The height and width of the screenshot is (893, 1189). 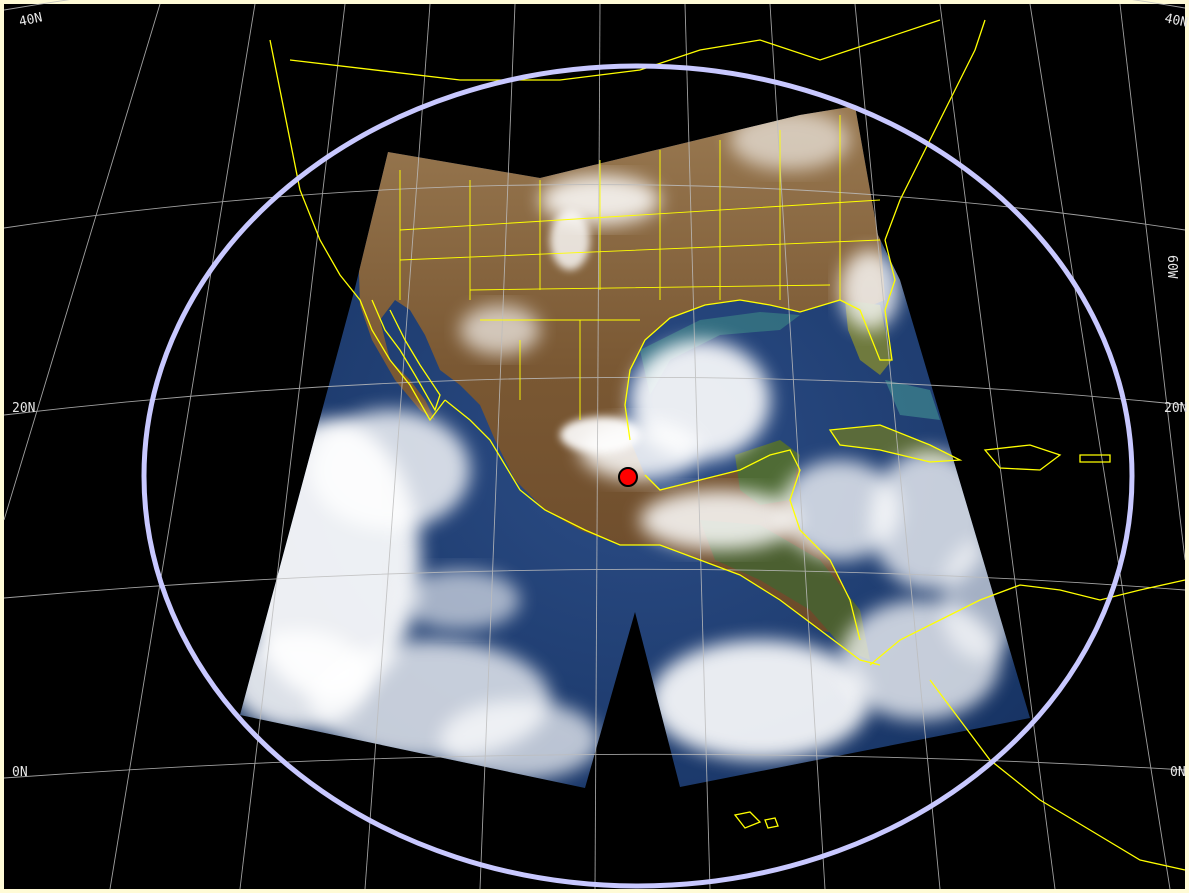 I want to click on canada-border, so click(x=615, y=50).